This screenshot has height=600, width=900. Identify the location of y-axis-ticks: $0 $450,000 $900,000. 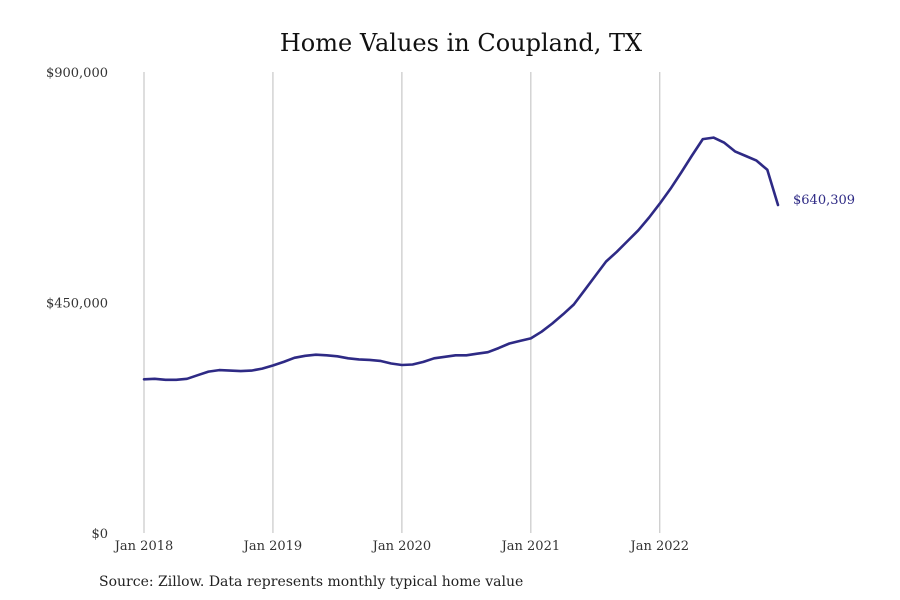
(77, 304).